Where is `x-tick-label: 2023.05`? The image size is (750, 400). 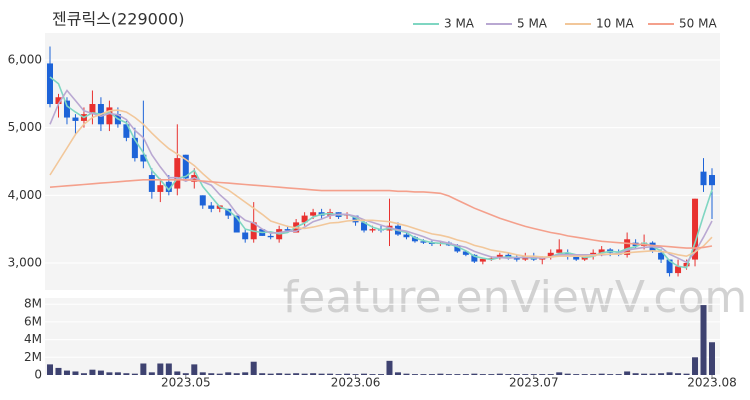 x-tick-label: 2023.05 is located at coordinates (186, 383).